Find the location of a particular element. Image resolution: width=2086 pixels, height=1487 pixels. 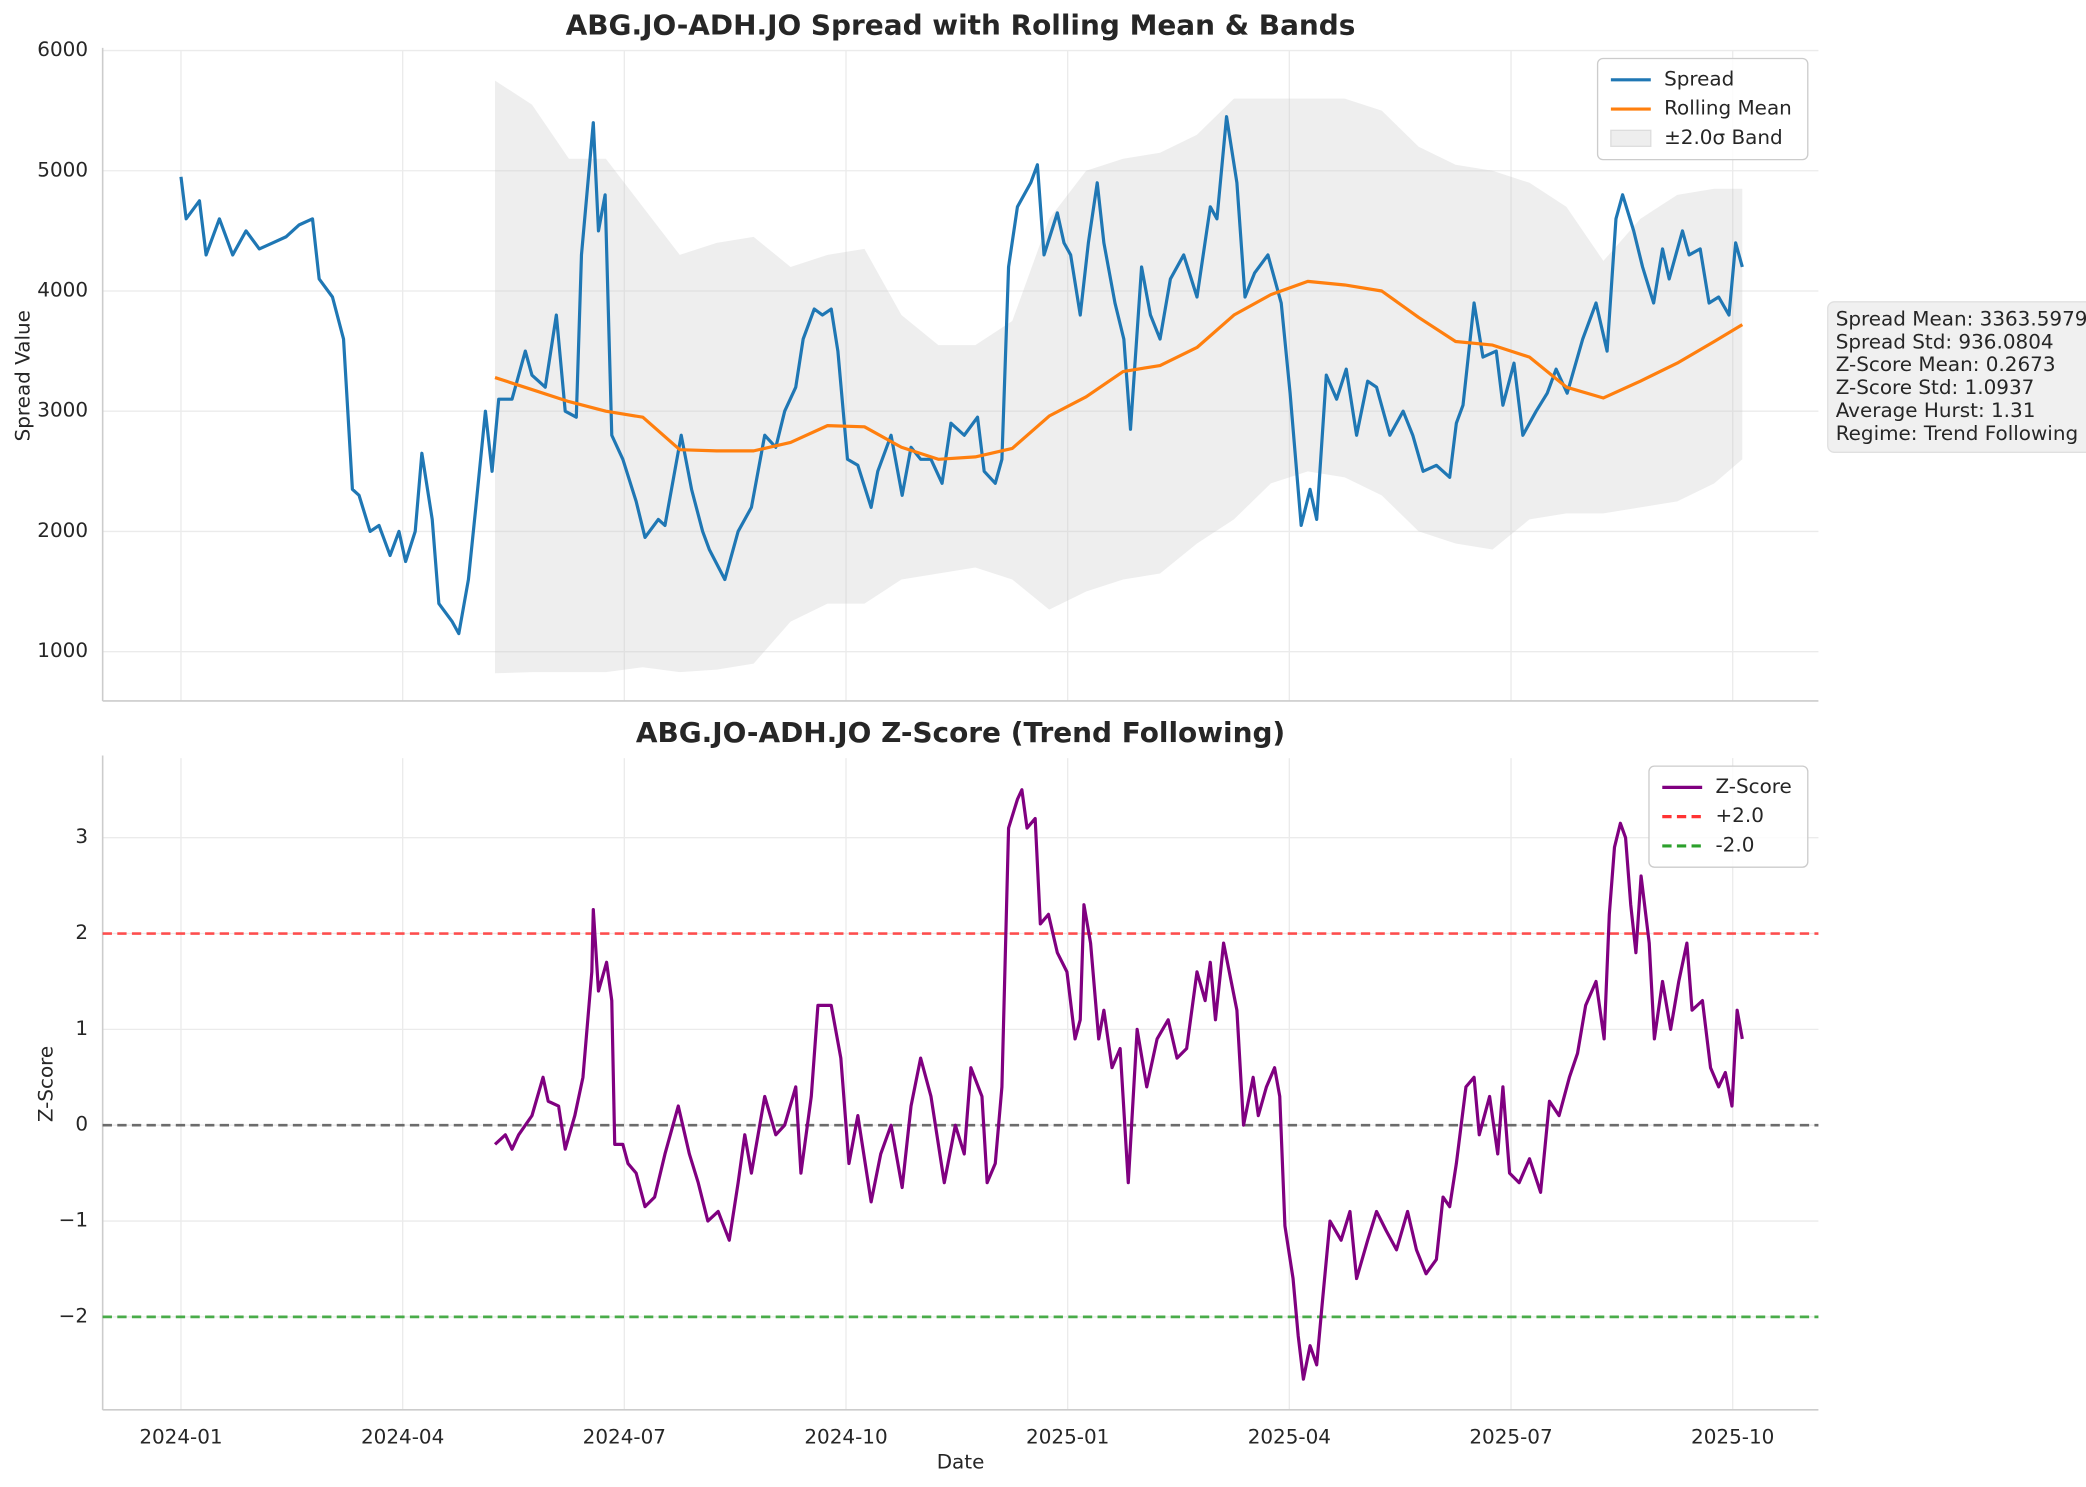

x-tick-label: 2025-07 is located at coordinates (1510, 1436).